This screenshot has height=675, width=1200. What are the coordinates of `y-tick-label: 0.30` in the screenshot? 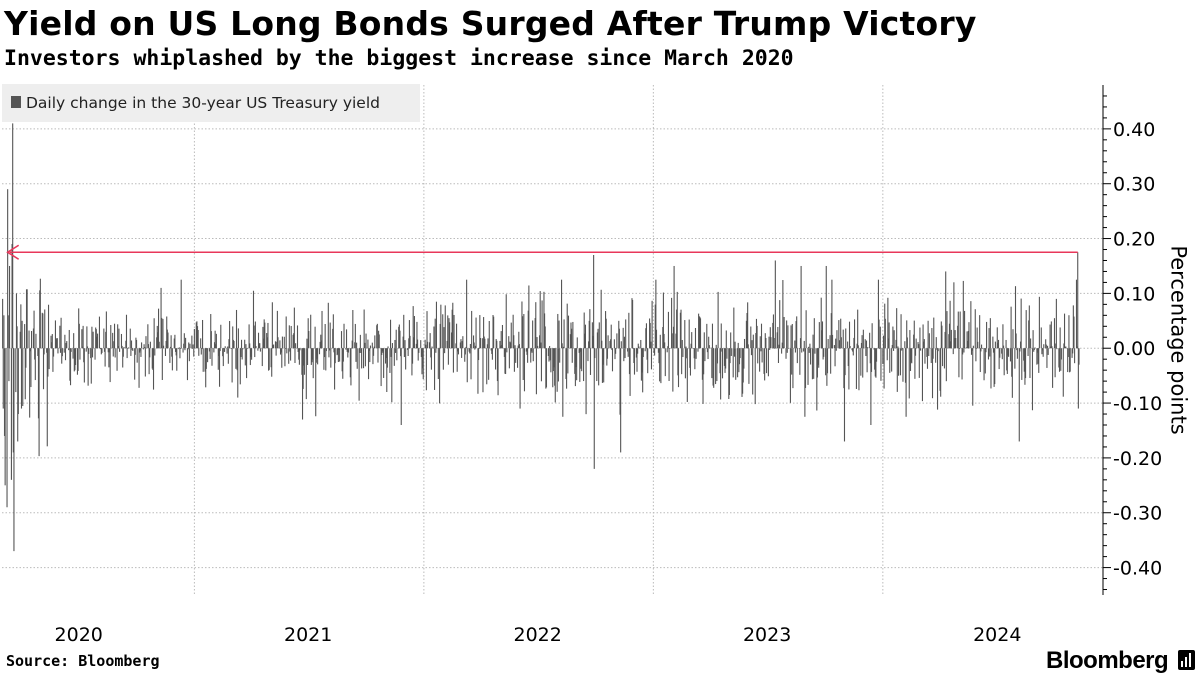 It's located at (1134, 185).